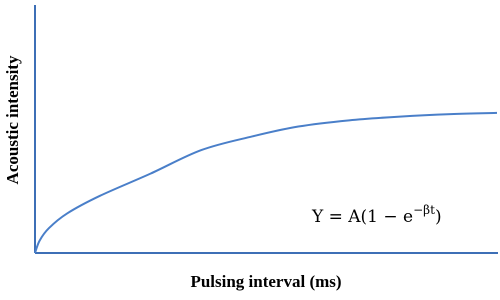 This screenshot has width=500, height=300. I want to click on equation: Y = A(1 − e−βt), so click(376, 215).